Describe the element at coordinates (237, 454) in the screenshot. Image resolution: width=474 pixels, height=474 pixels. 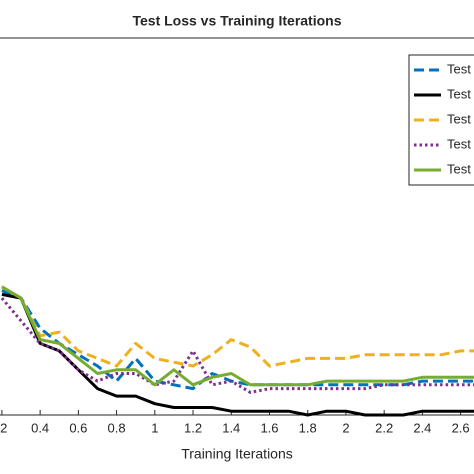
I see `x-axis-label: Training Iterations` at that location.